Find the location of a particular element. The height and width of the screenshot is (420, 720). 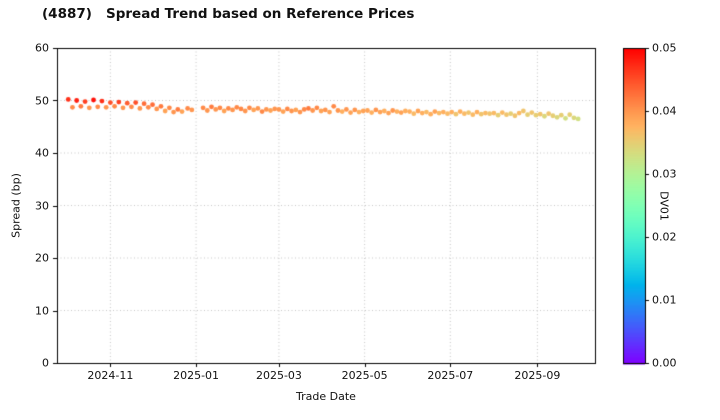

x-tick-label: 2025-03 is located at coordinates (278, 375).